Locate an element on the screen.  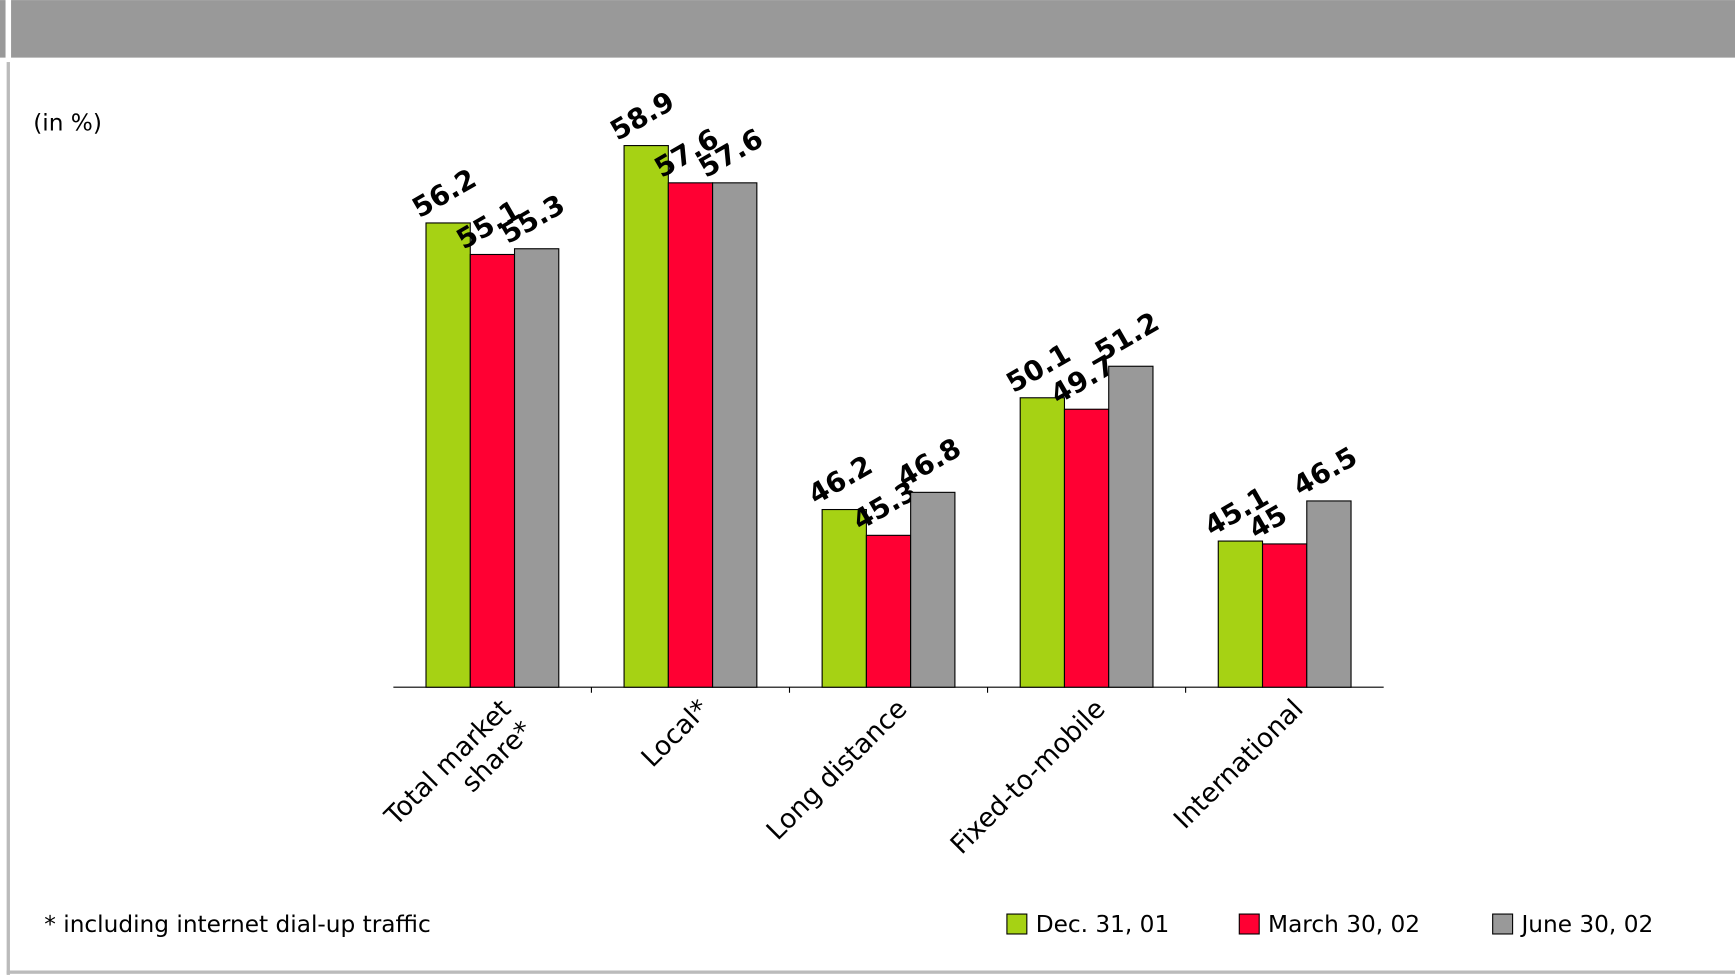
x-tick-label: International is located at coordinates (1239, 764).